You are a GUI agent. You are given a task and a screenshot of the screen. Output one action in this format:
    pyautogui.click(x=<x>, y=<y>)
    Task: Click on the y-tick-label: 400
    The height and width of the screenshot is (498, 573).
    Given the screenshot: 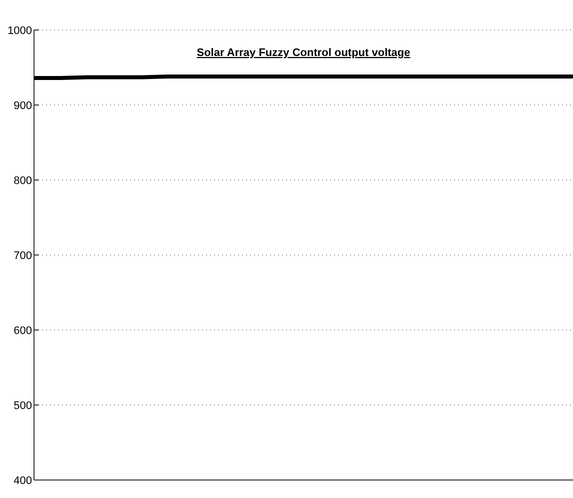 What is the action you would take?
    pyautogui.click(x=23, y=481)
    